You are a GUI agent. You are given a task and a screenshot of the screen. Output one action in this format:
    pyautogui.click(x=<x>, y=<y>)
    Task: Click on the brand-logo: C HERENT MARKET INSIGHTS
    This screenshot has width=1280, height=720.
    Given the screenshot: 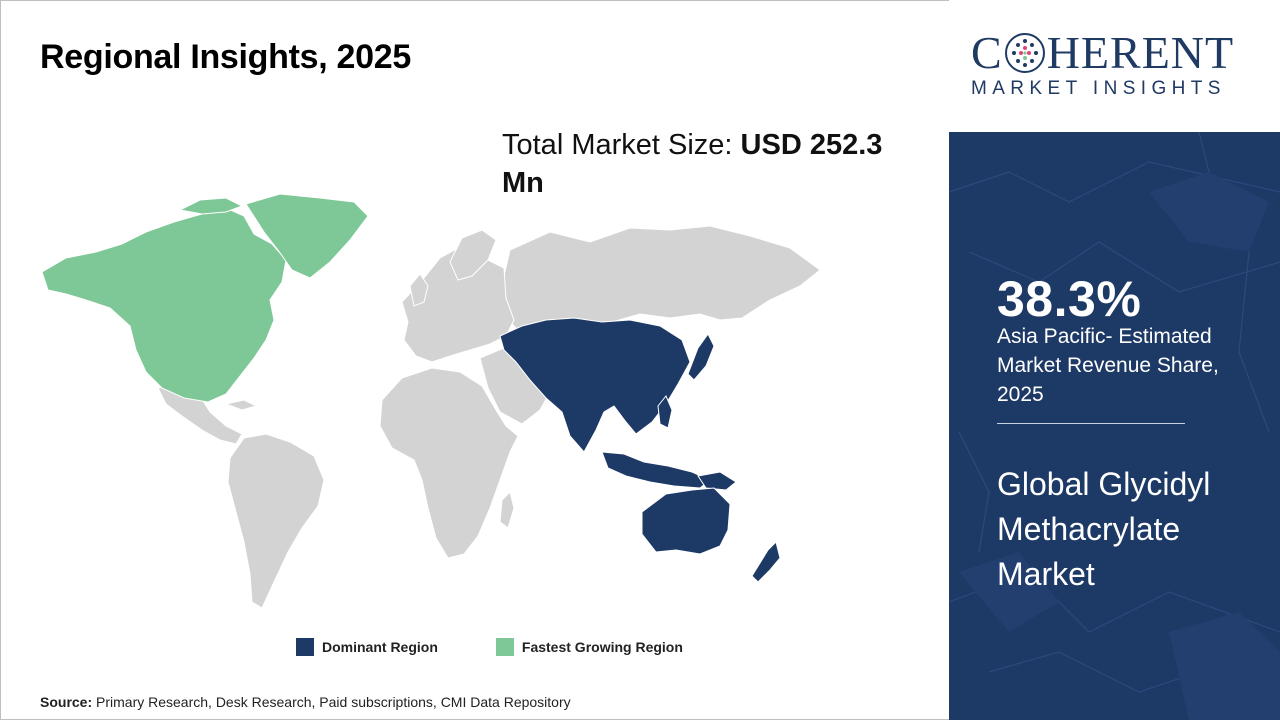 What is the action you would take?
    pyautogui.click(x=1114, y=66)
    